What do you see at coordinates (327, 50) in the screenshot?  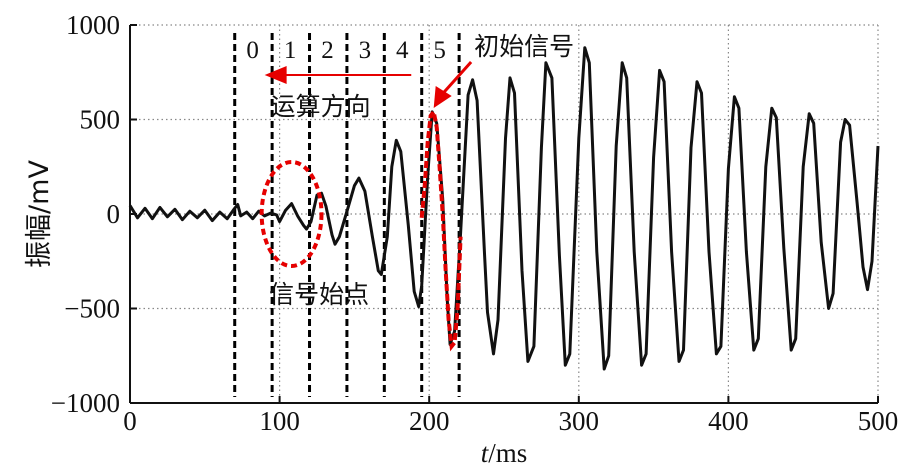 I see `segment-label: 2` at bounding box center [327, 50].